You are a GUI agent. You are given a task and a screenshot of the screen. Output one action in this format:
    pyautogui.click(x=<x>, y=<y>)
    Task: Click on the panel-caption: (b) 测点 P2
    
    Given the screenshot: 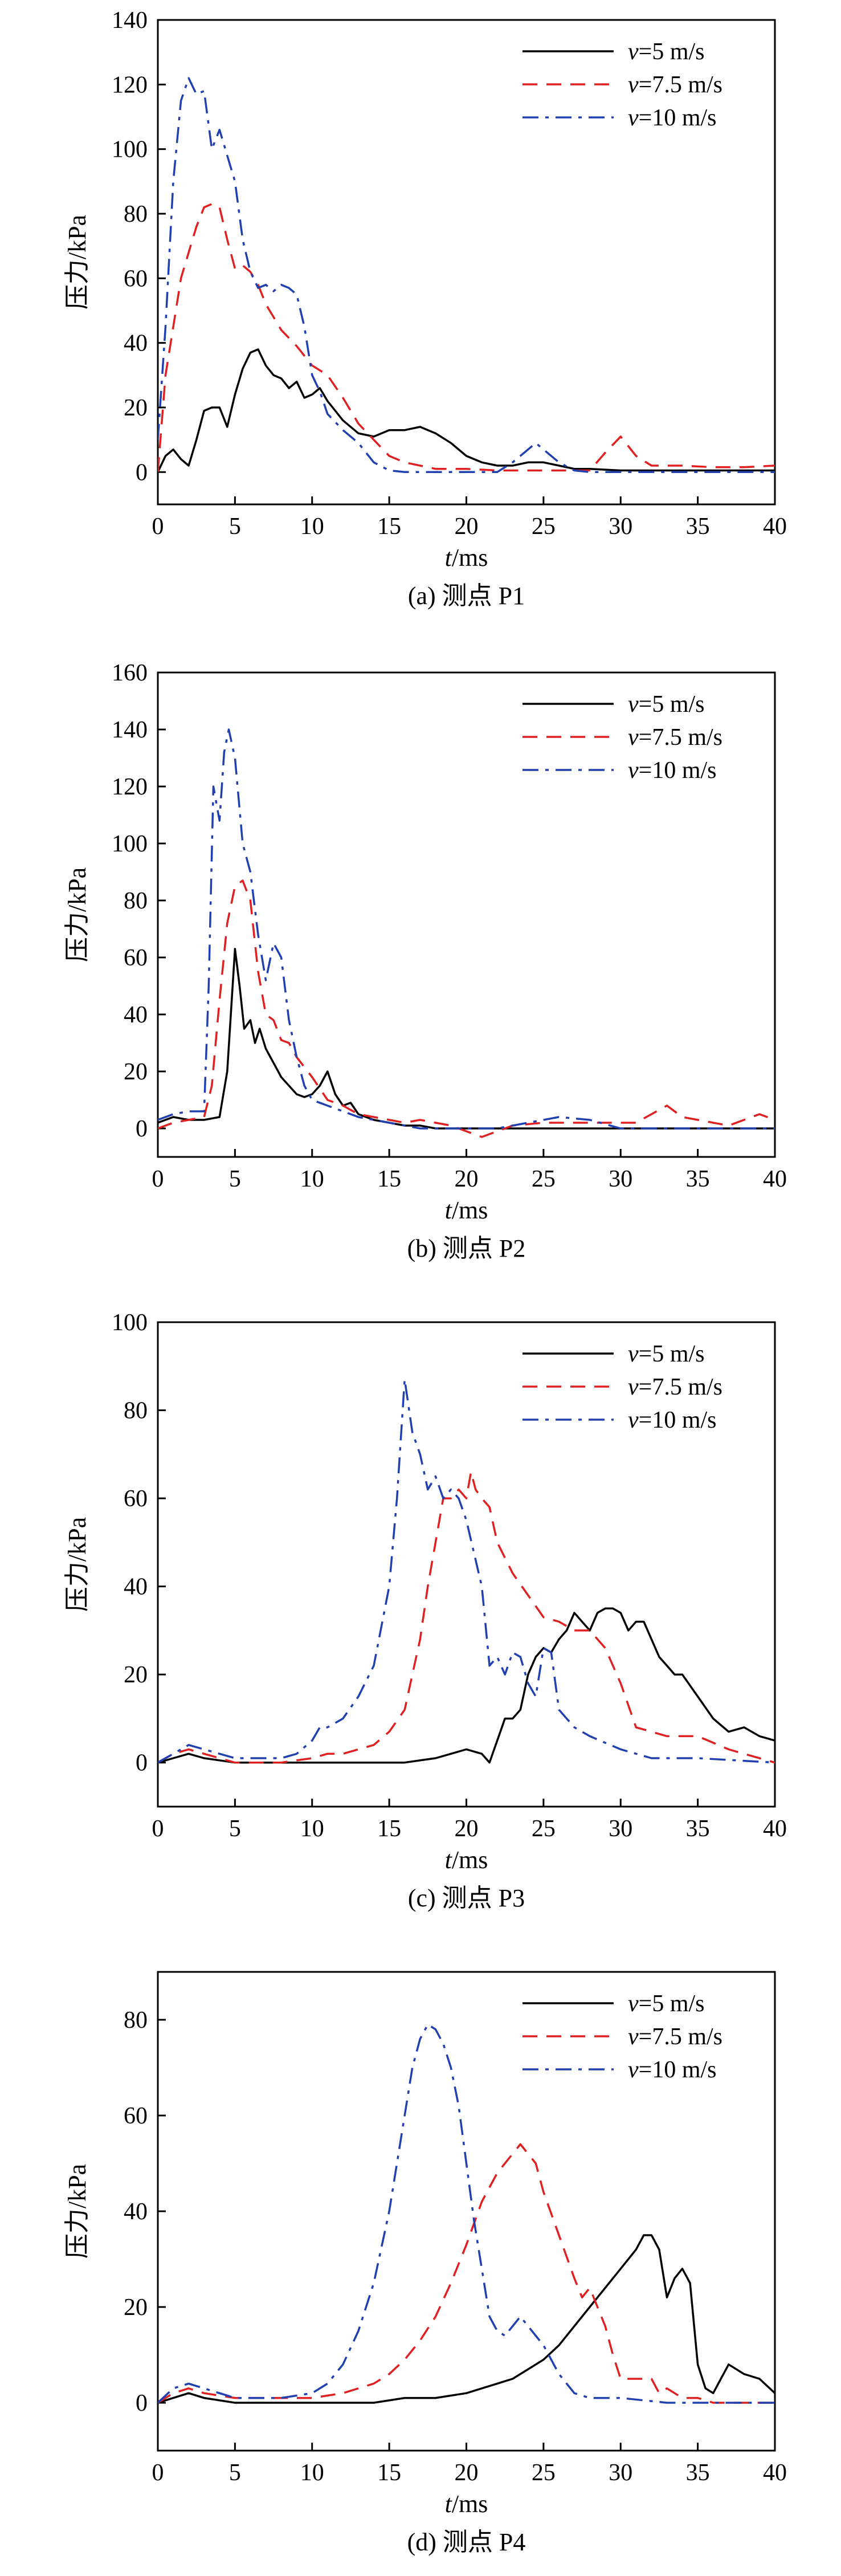 What is the action you would take?
    pyautogui.click(x=466, y=1248)
    